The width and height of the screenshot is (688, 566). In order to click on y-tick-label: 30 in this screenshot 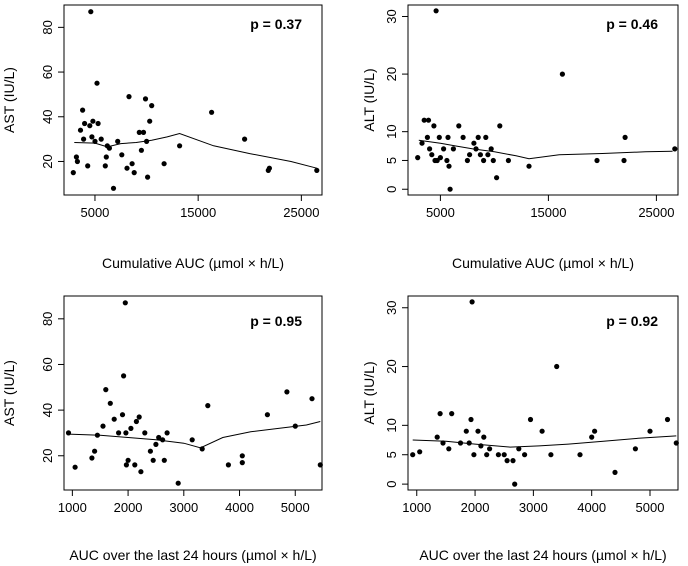, I will do `click(391, 16)`.